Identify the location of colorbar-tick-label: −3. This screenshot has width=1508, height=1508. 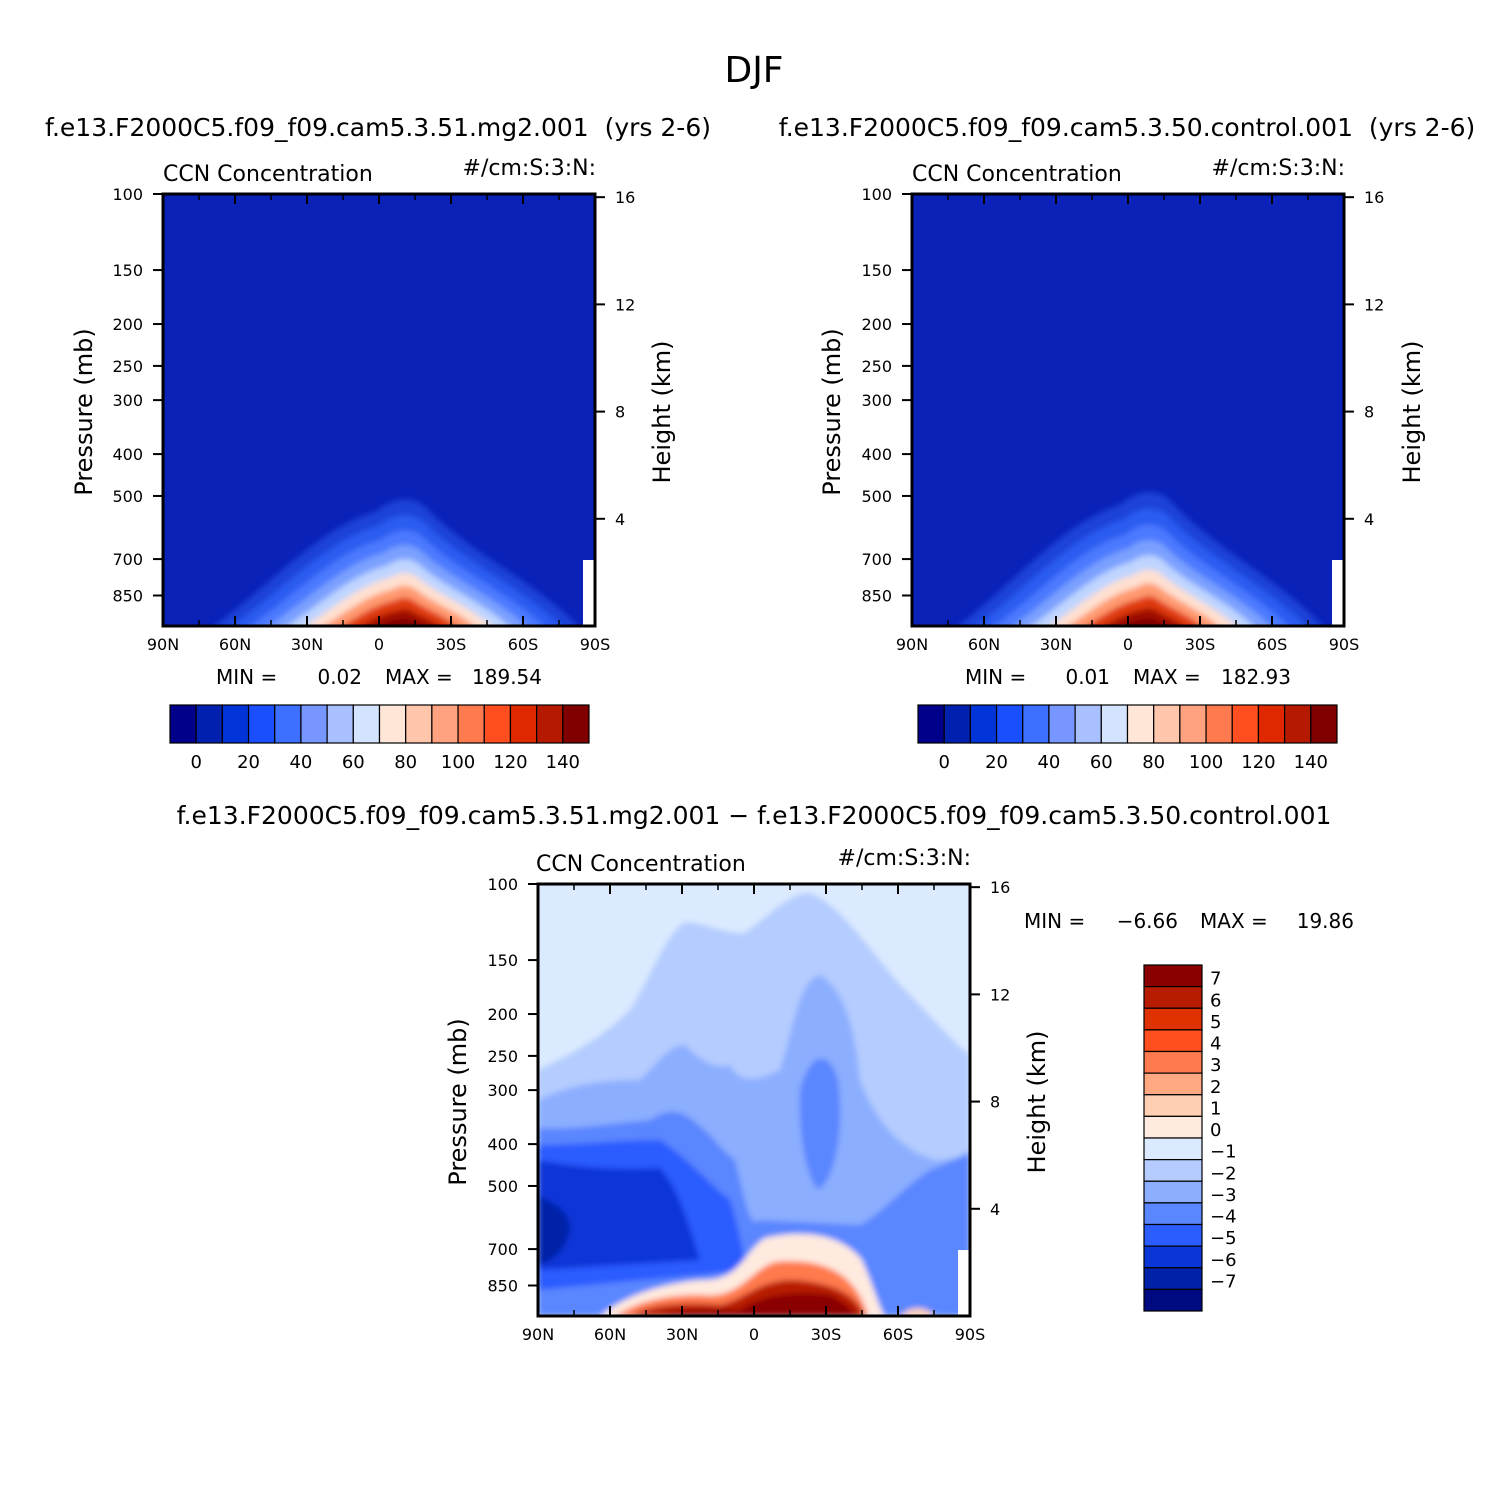
(1223, 1195).